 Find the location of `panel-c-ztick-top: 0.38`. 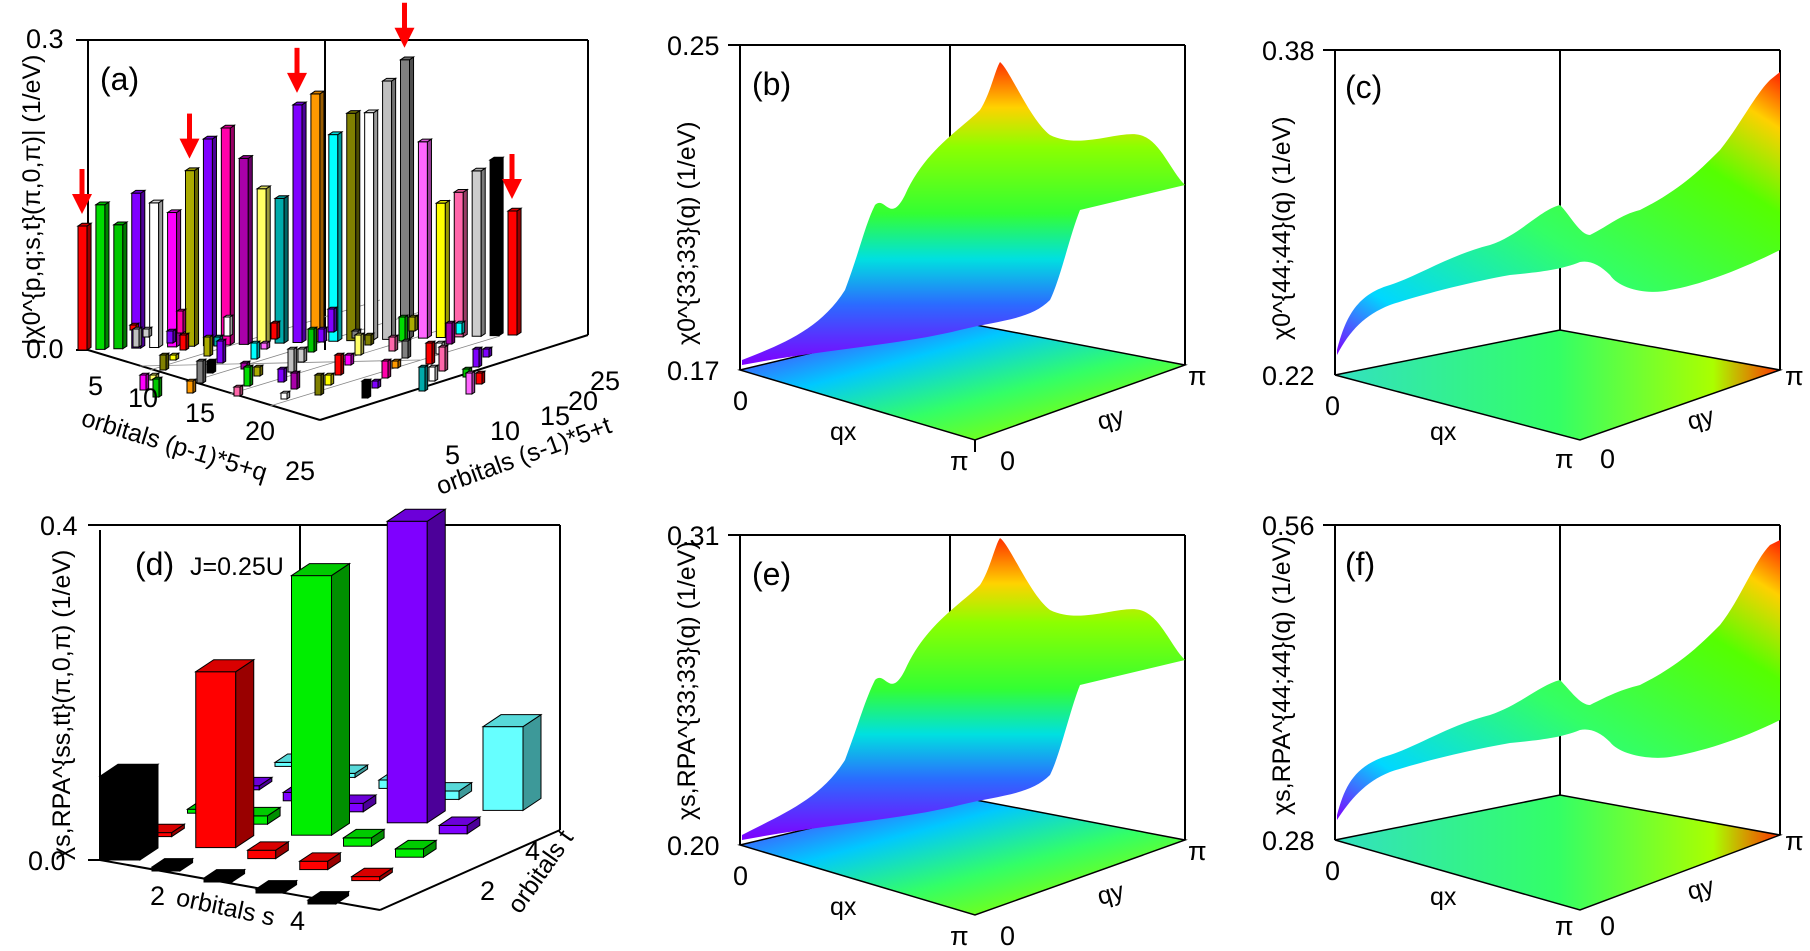

panel-c-ztick-top: 0.38 is located at coordinates (1288, 51).